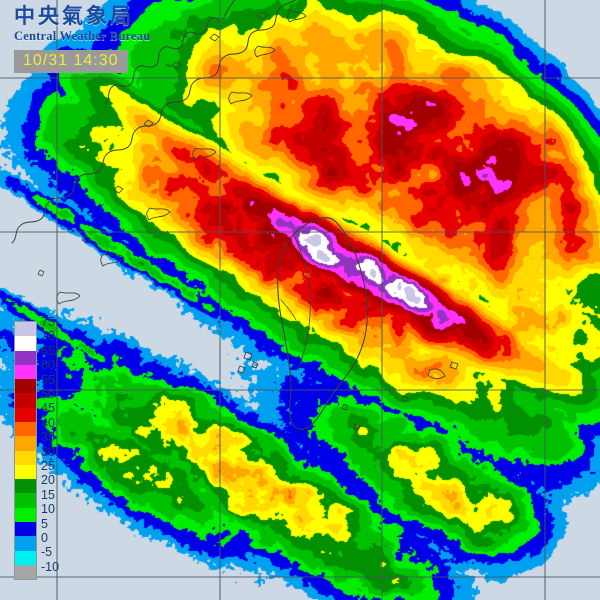  Describe the element at coordinates (118, 189) in the screenshot. I see `coastline-dot-d` at that location.